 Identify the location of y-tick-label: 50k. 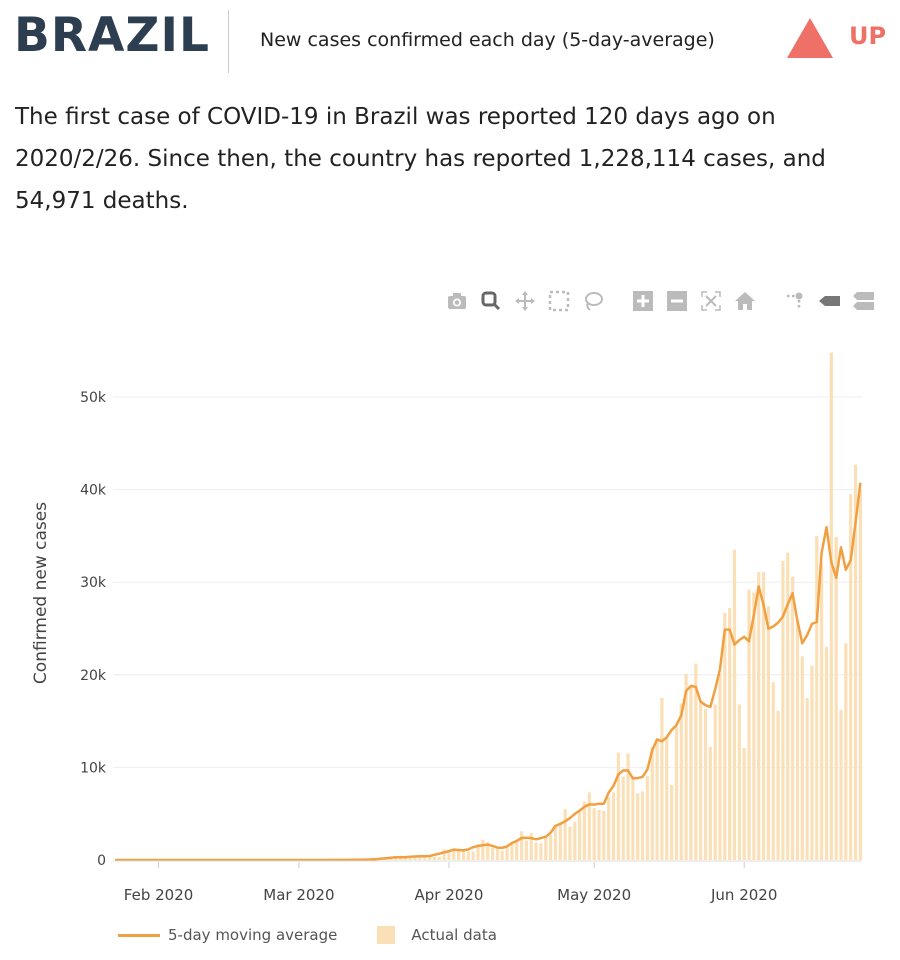
(93, 398).